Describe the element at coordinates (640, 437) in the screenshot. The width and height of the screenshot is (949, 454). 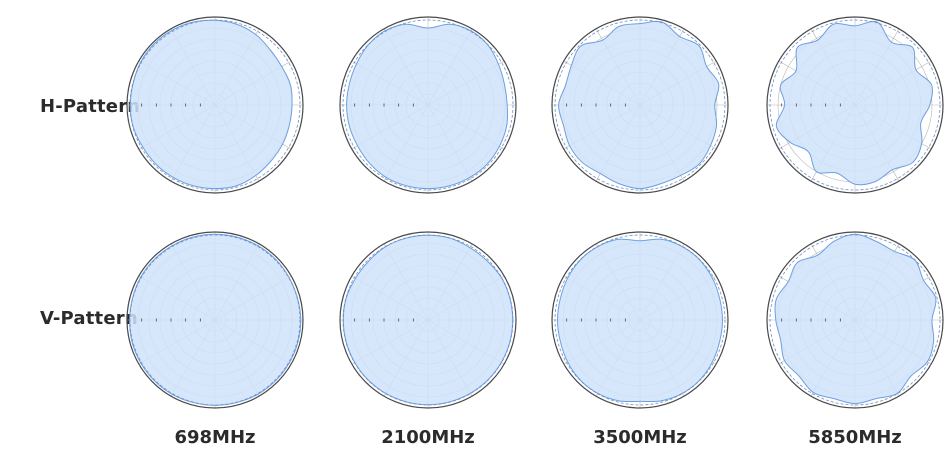
I see `freq-label-3500: 3500MHz` at that location.